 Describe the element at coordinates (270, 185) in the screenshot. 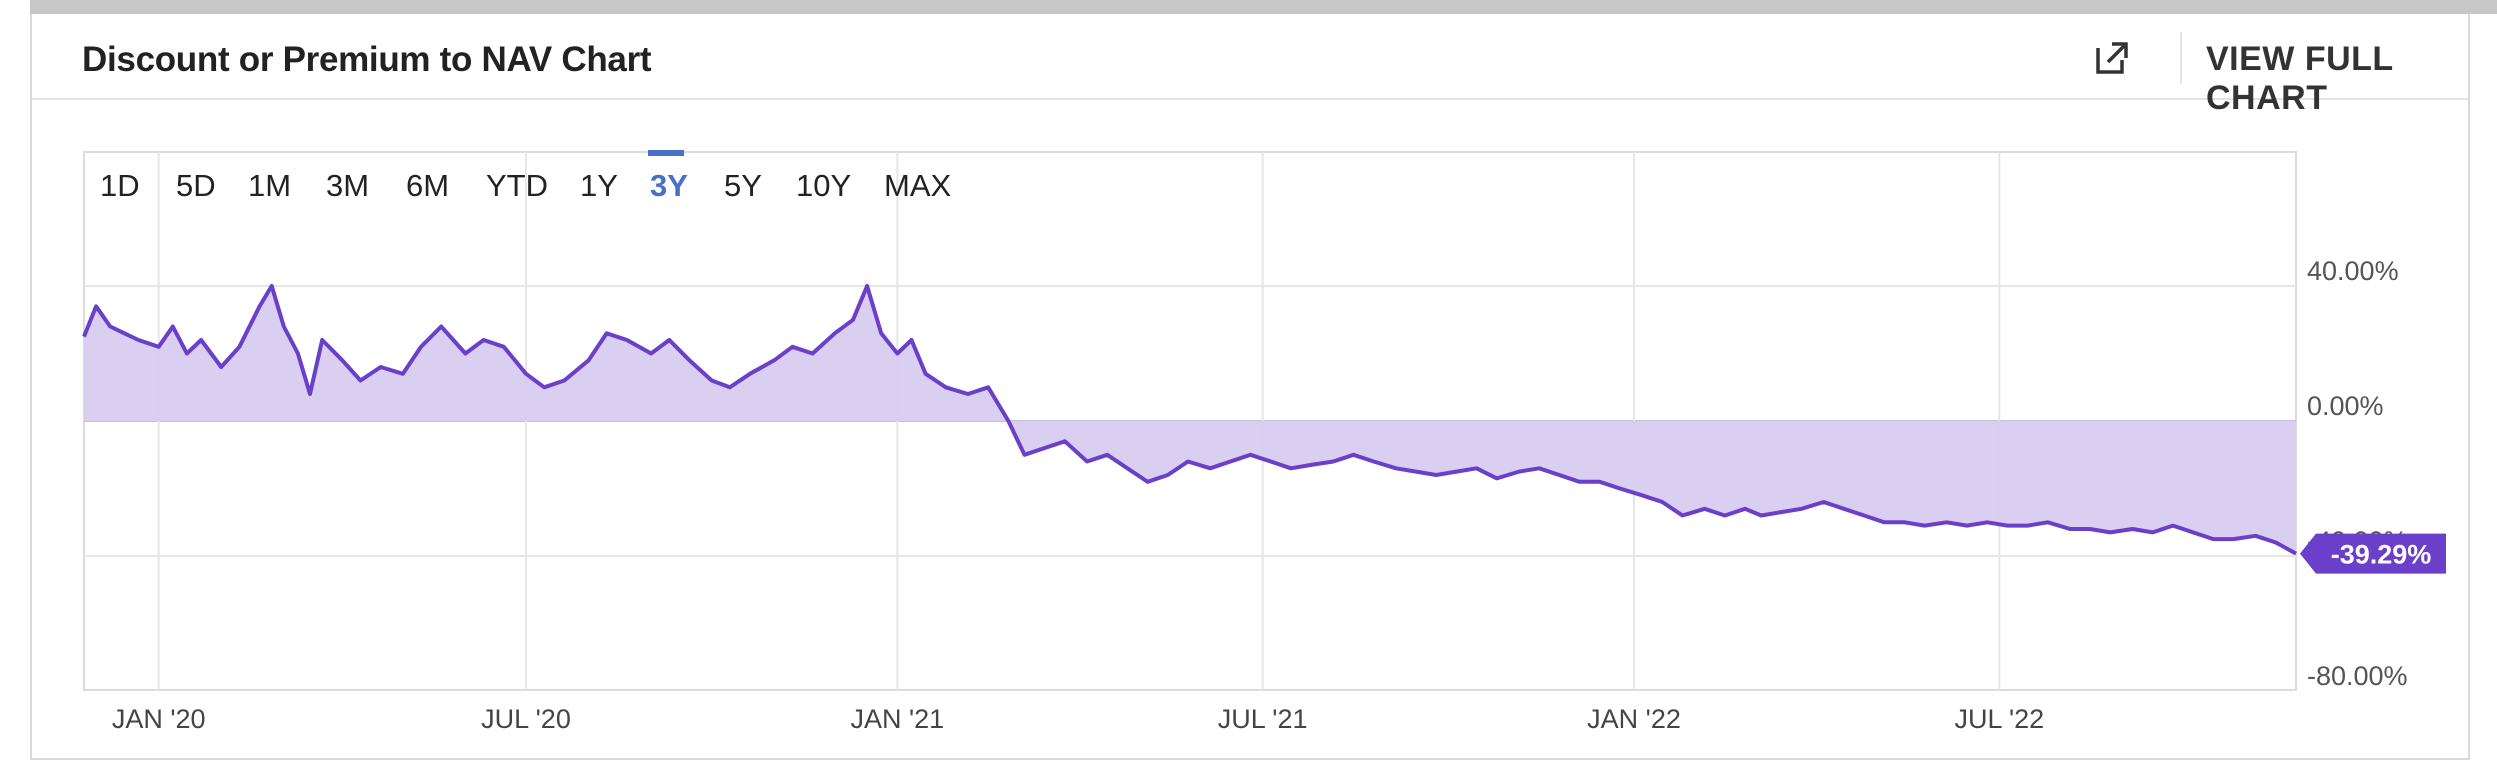

I see `range-button-1m: 1M` at that location.